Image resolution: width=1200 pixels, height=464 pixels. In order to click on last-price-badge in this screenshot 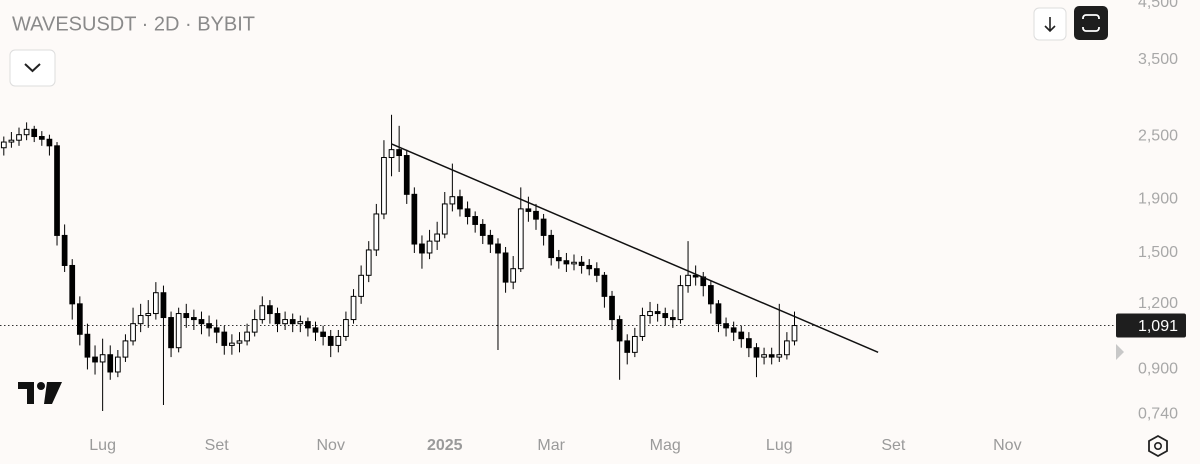, I will do `click(1151, 325)`.